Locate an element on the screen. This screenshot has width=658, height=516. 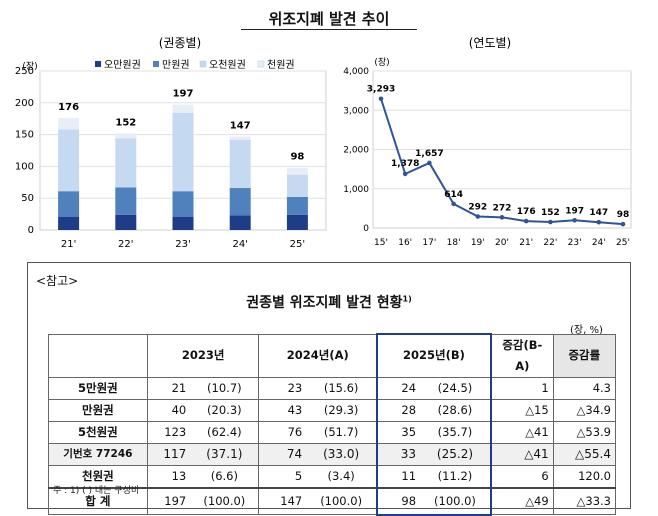
cell-p2025: (11.2) is located at coordinates (456, 476).